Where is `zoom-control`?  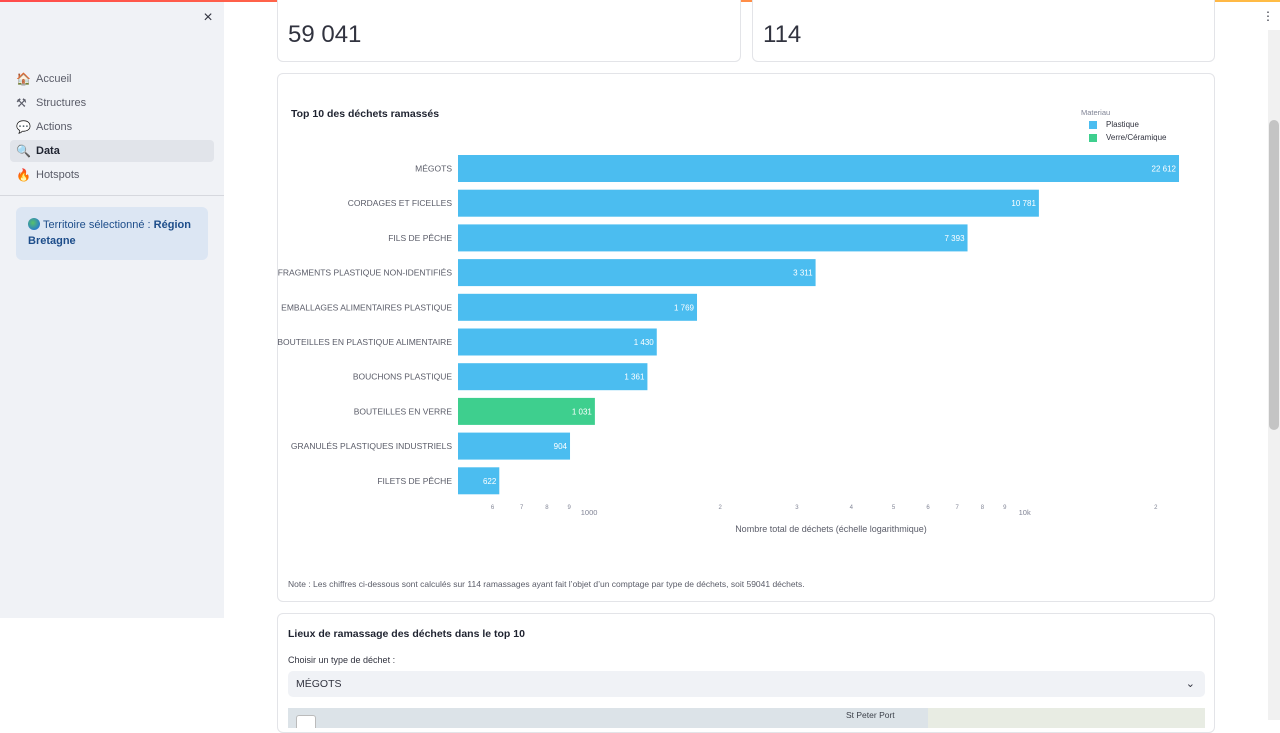 zoom-control is located at coordinates (306, 721).